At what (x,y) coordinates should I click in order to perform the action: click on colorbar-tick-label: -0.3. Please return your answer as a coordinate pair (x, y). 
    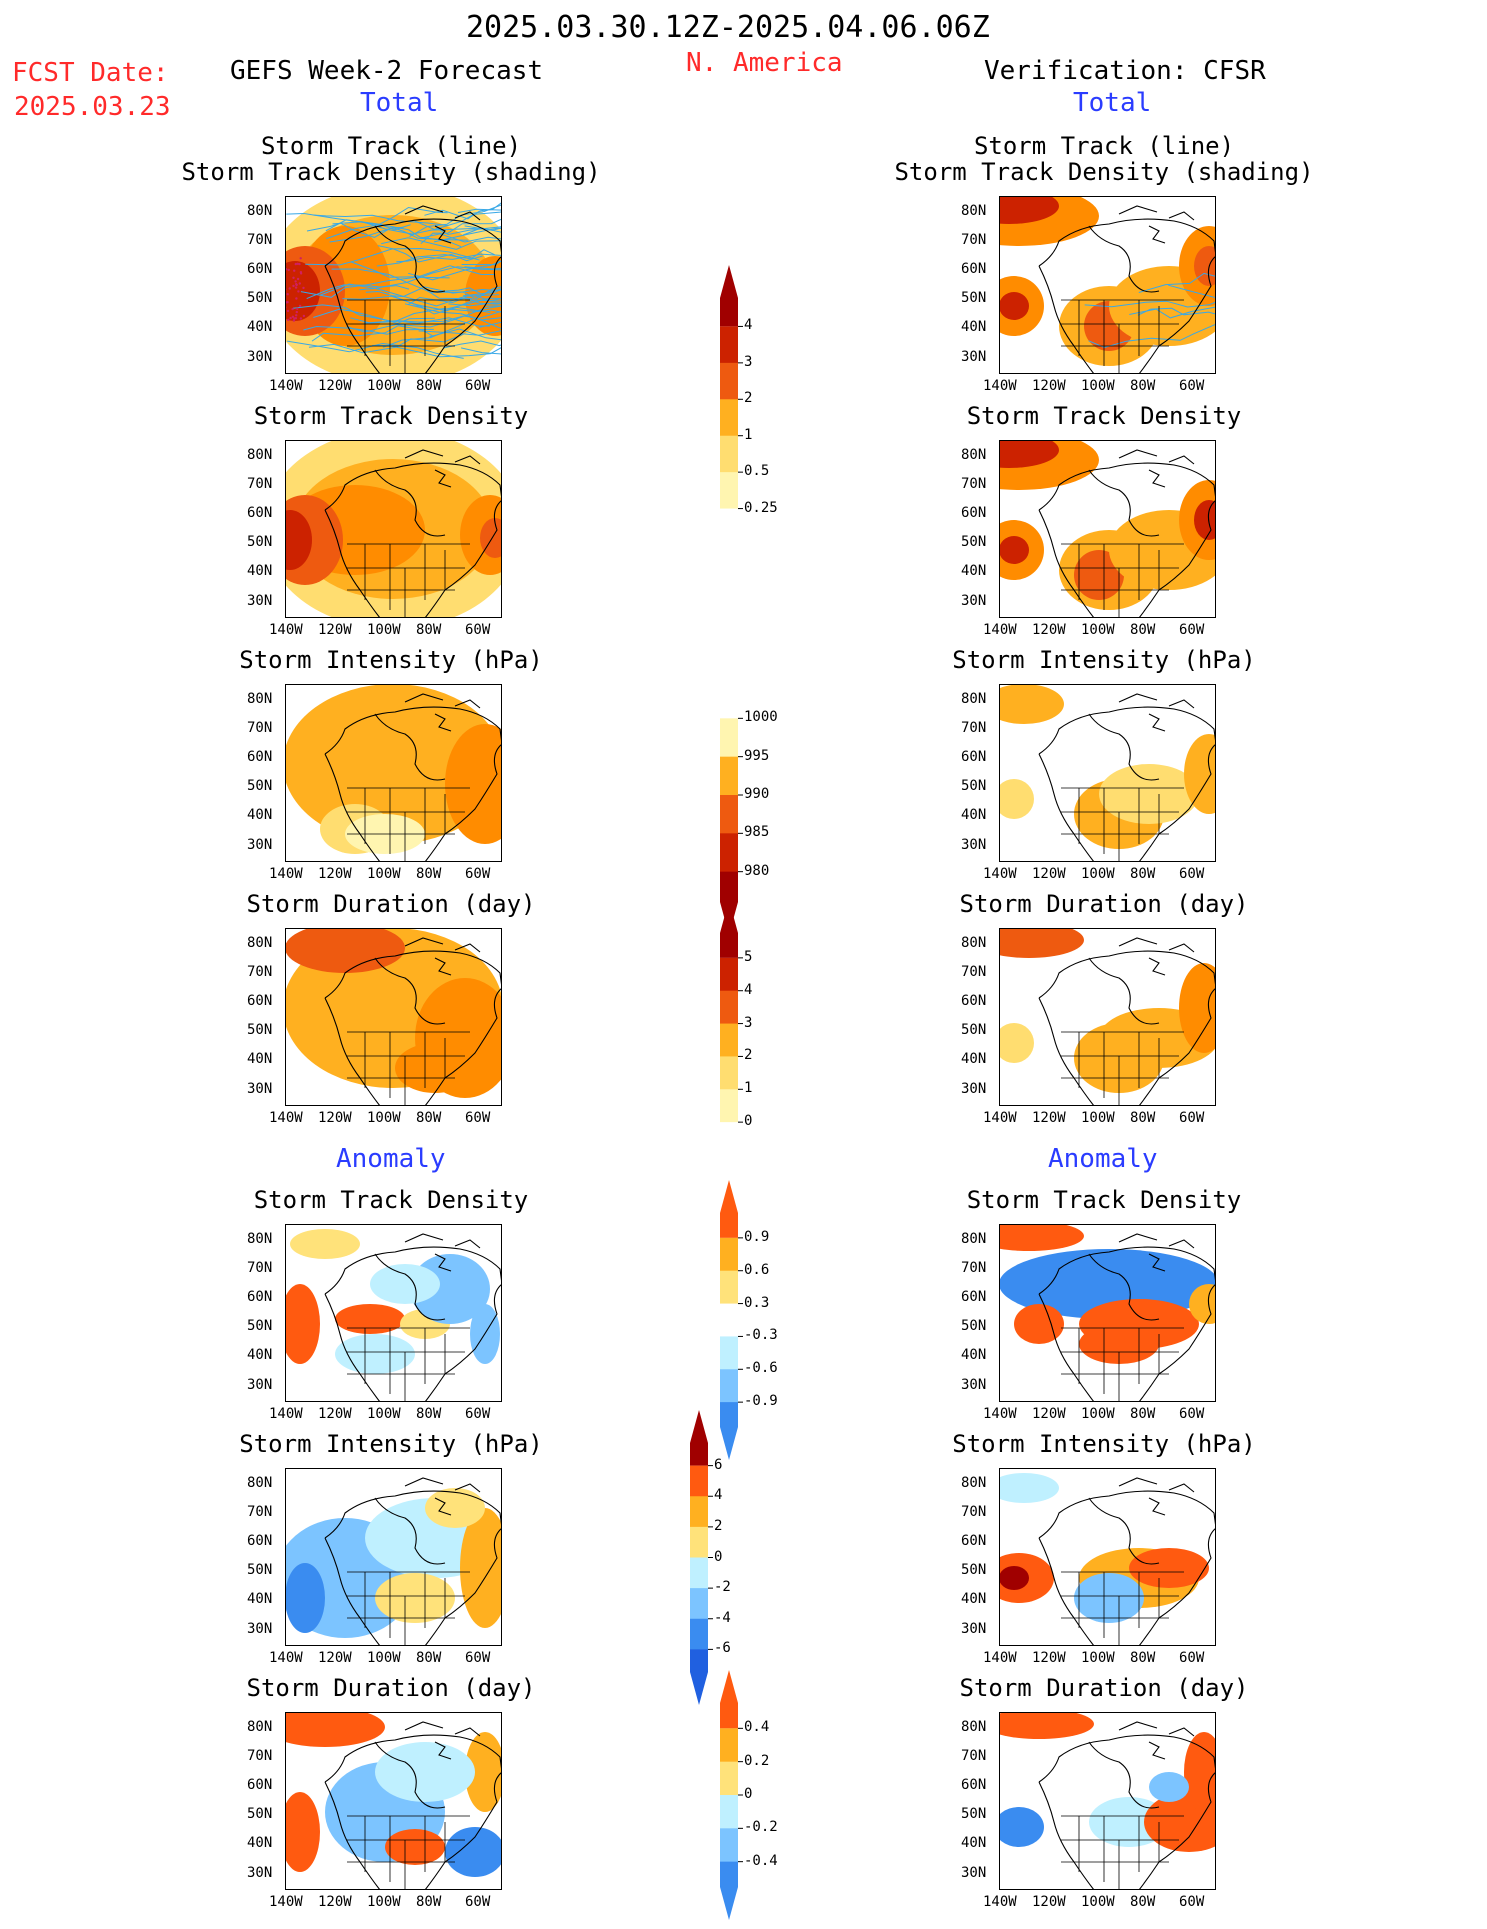
    Looking at the image, I should click on (761, 1335).